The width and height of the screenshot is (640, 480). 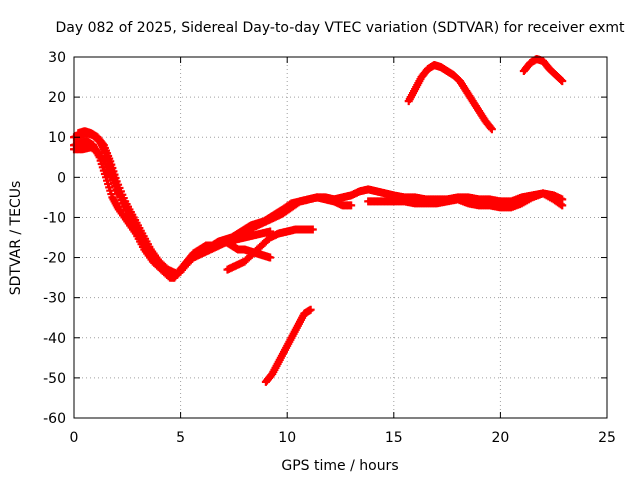 What do you see at coordinates (57, 138) in the screenshot?
I see `y-tick-label: 10` at bounding box center [57, 138].